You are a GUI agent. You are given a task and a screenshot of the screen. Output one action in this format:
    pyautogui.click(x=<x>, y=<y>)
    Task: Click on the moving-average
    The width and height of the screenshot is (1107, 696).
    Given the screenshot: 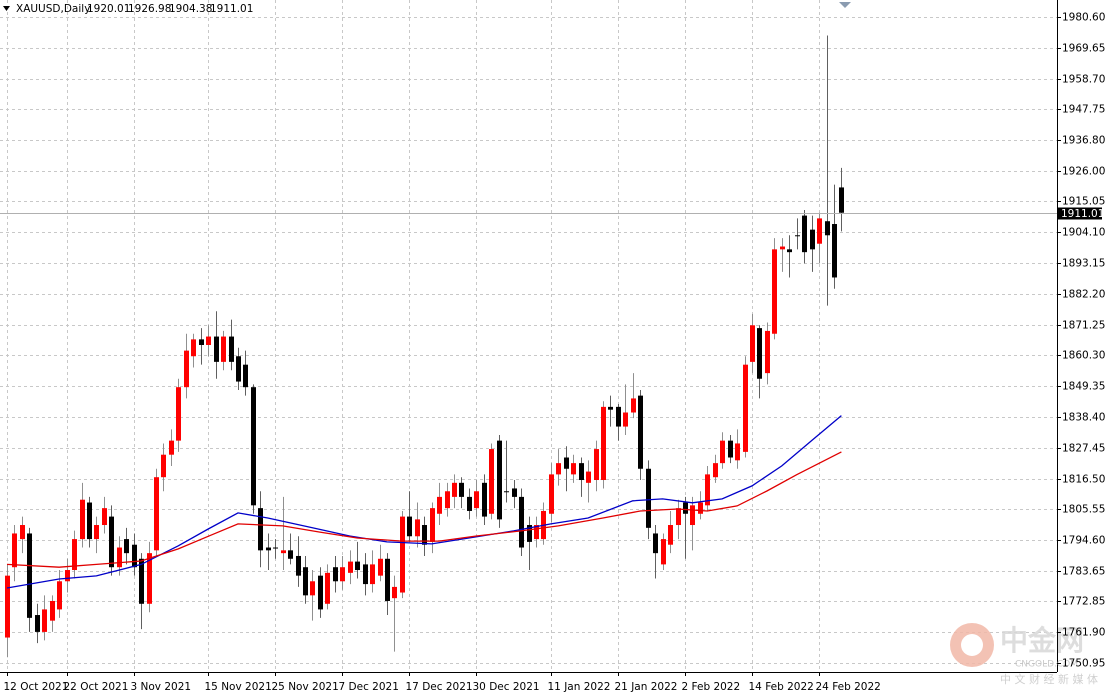 What is the action you would take?
    pyautogui.click(x=424, y=509)
    